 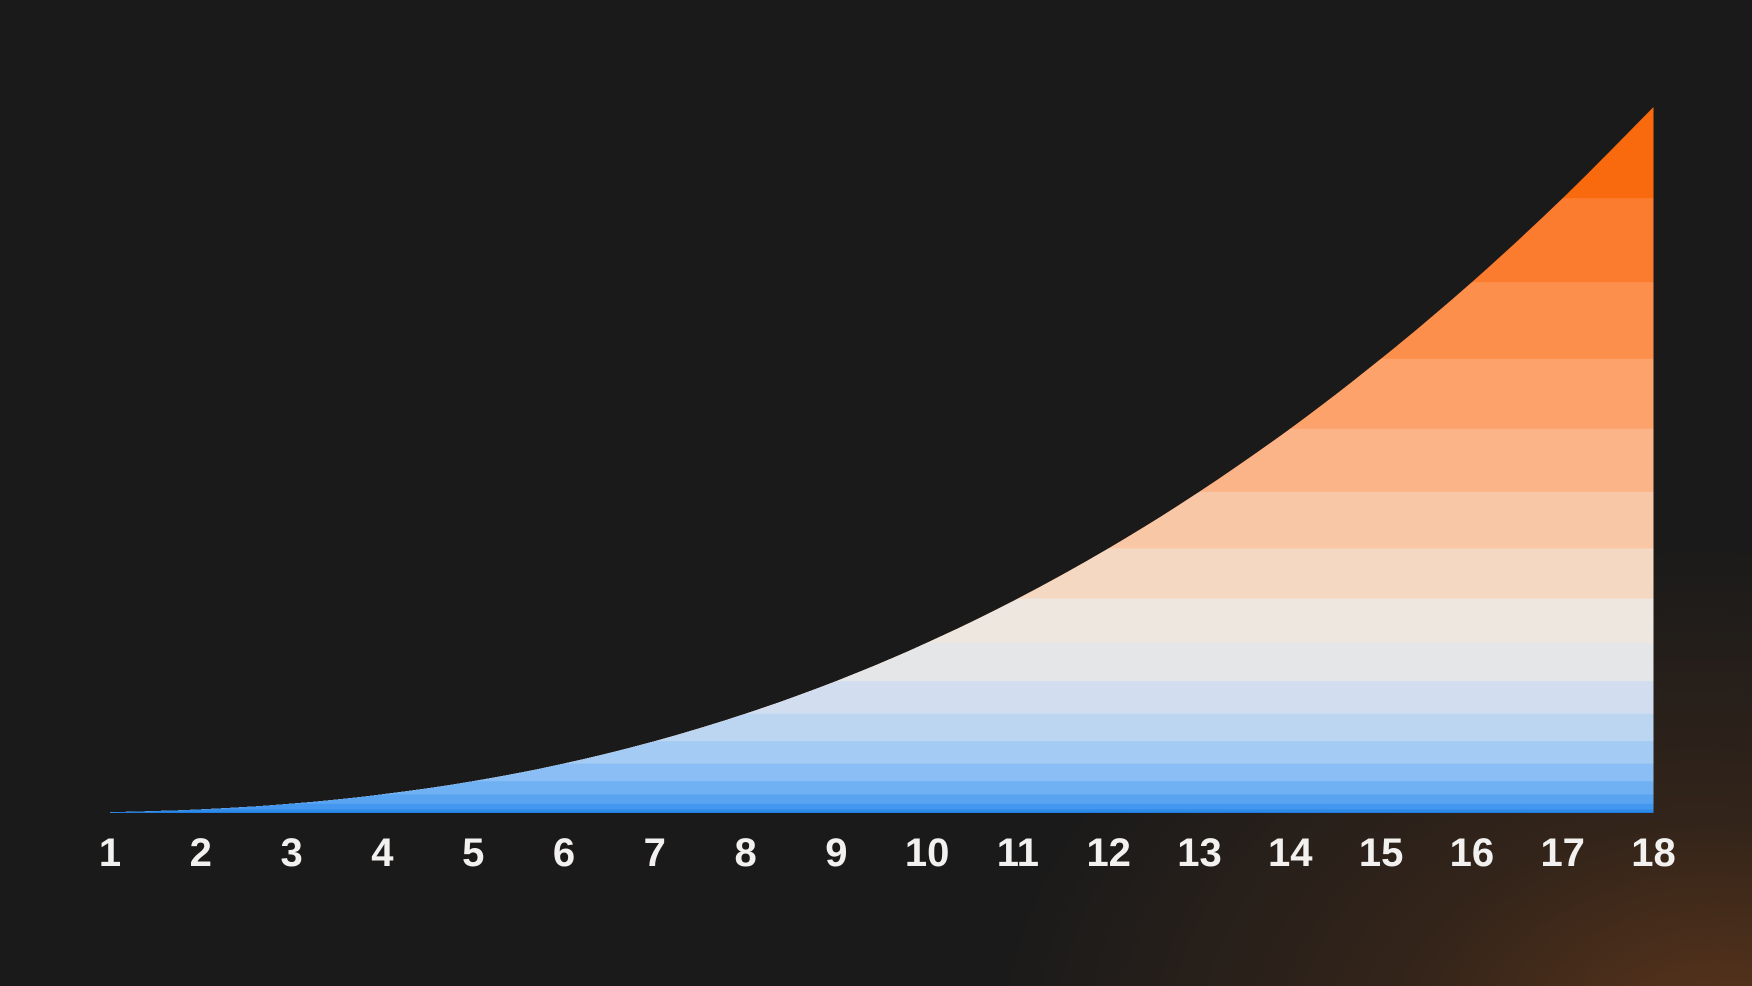 I want to click on x-axis-label: 2, so click(x=201, y=853).